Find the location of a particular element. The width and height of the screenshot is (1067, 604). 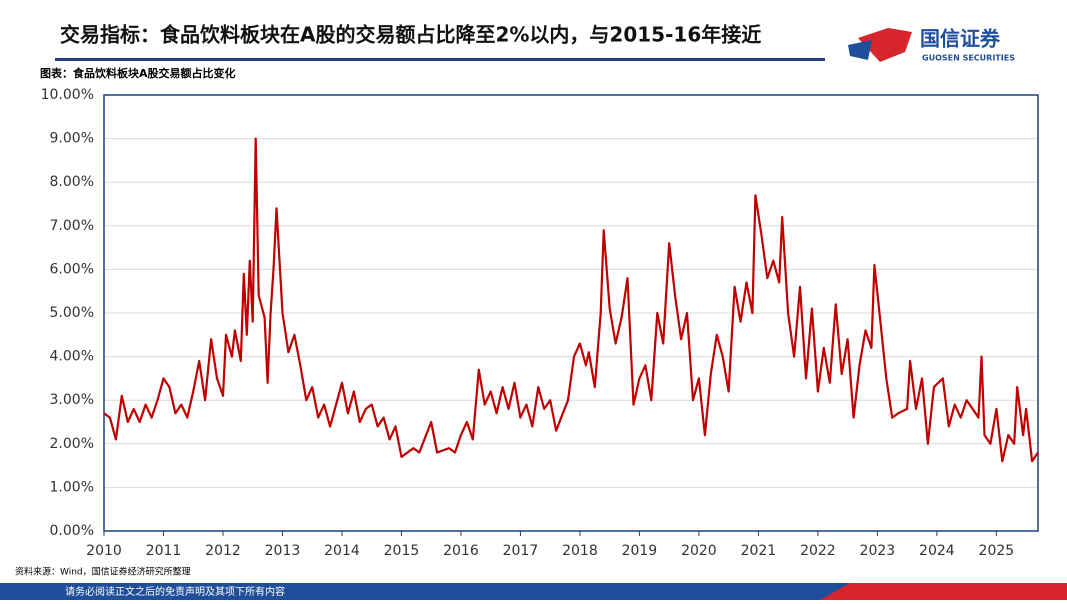

footer-bar is located at coordinates (533, 591).